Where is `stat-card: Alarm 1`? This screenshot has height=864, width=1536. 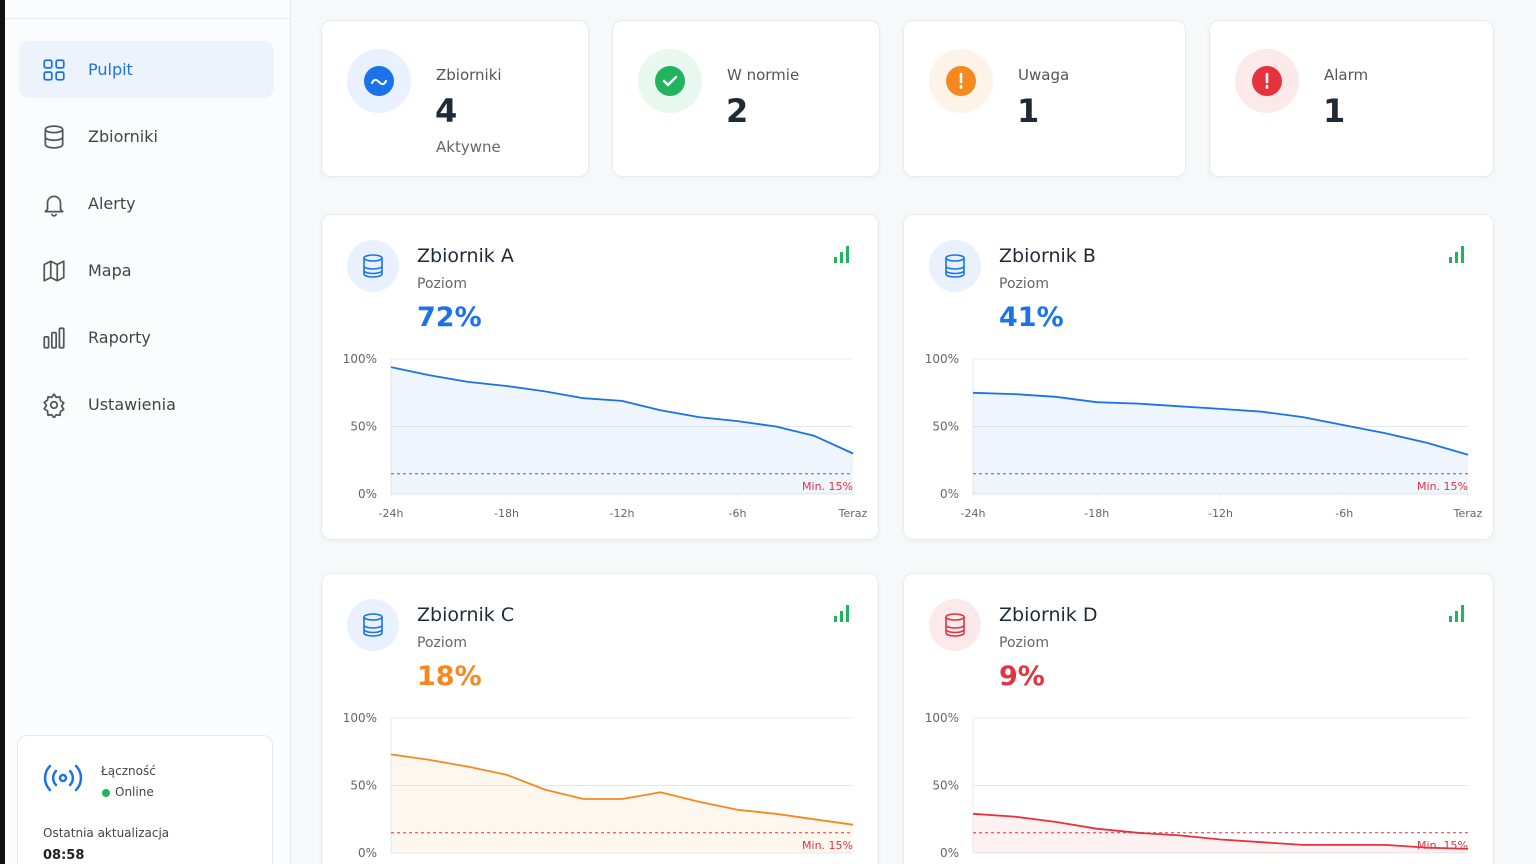
stat-card: Alarm 1 is located at coordinates (1351, 98).